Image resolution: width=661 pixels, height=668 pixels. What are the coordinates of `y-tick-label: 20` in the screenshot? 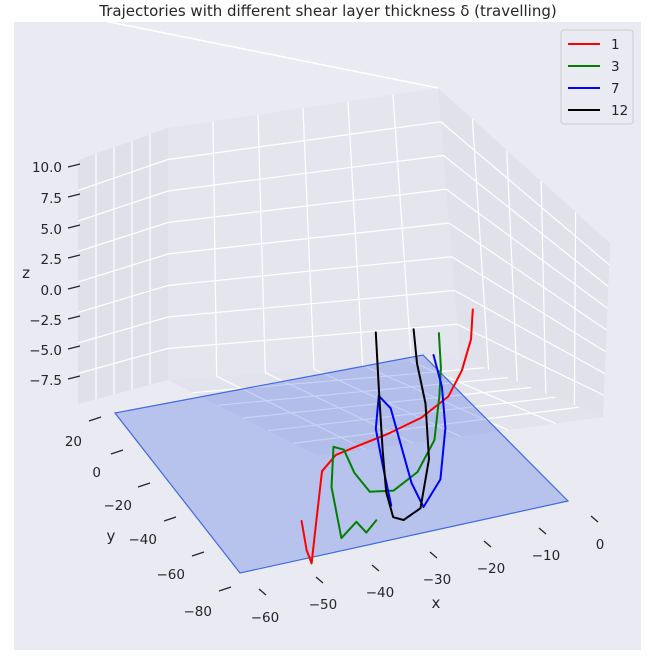 It's located at (73, 442).